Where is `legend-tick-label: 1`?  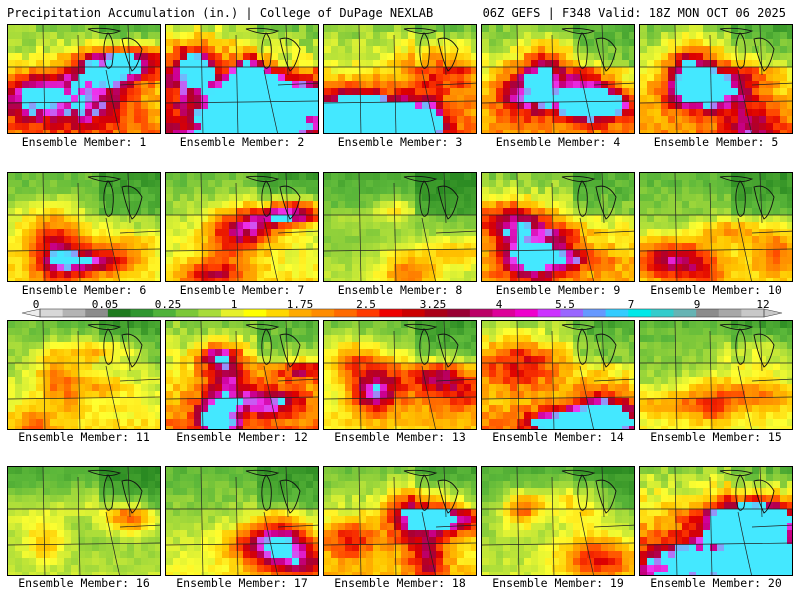
legend-tick-label: 1 is located at coordinates (234, 304).